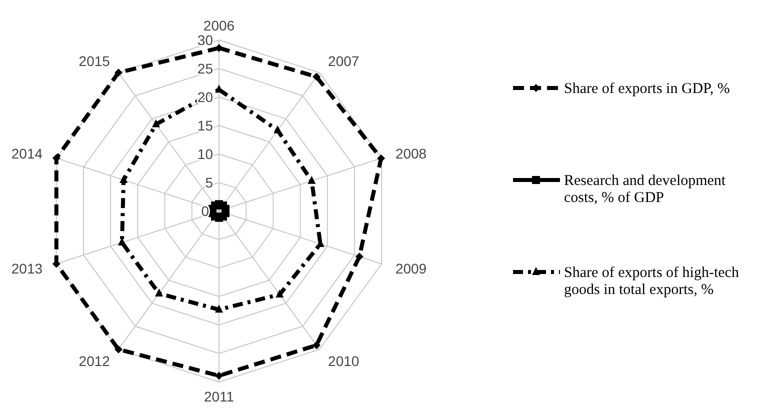  Describe the element at coordinates (219, 25) in the screenshot. I see `spoke-label: 2006` at that location.